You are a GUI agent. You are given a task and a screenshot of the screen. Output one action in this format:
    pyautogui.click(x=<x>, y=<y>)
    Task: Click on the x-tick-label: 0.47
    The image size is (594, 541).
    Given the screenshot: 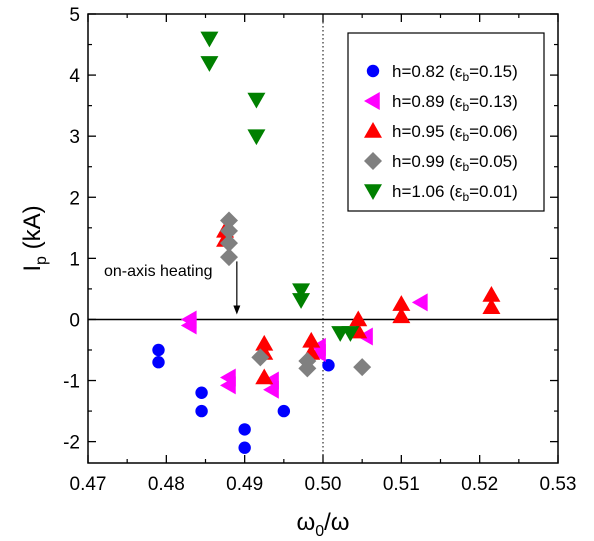 What is the action you would take?
    pyautogui.click(x=88, y=484)
    